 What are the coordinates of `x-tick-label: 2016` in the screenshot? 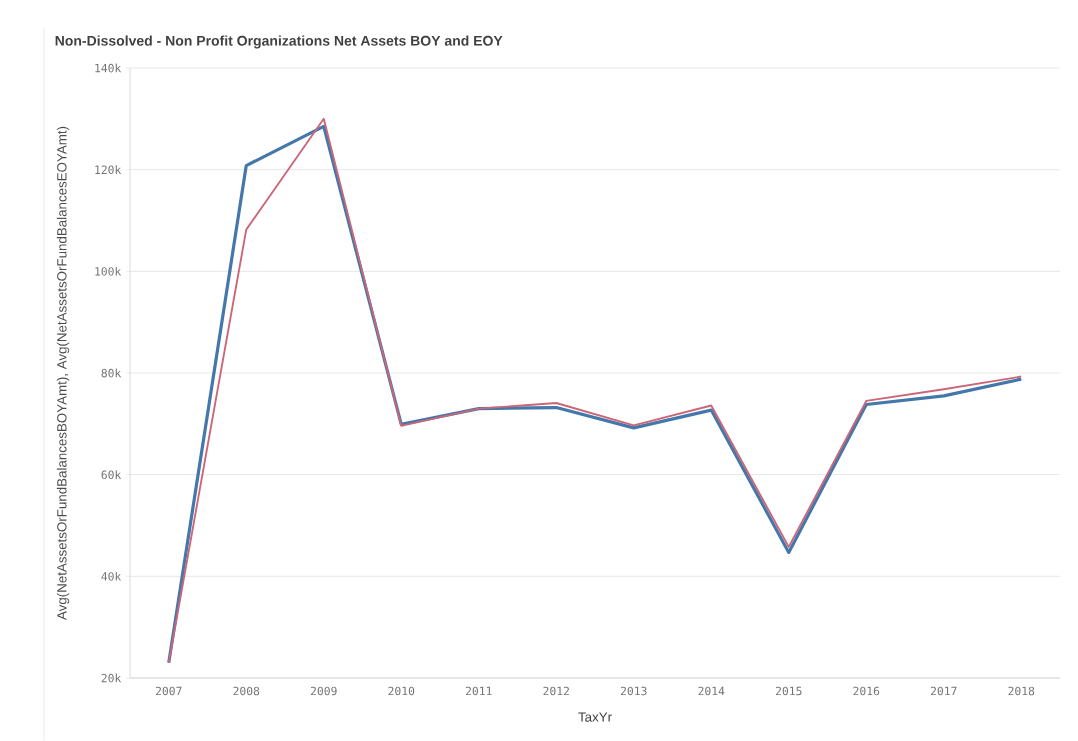 It's located at (866, 691).